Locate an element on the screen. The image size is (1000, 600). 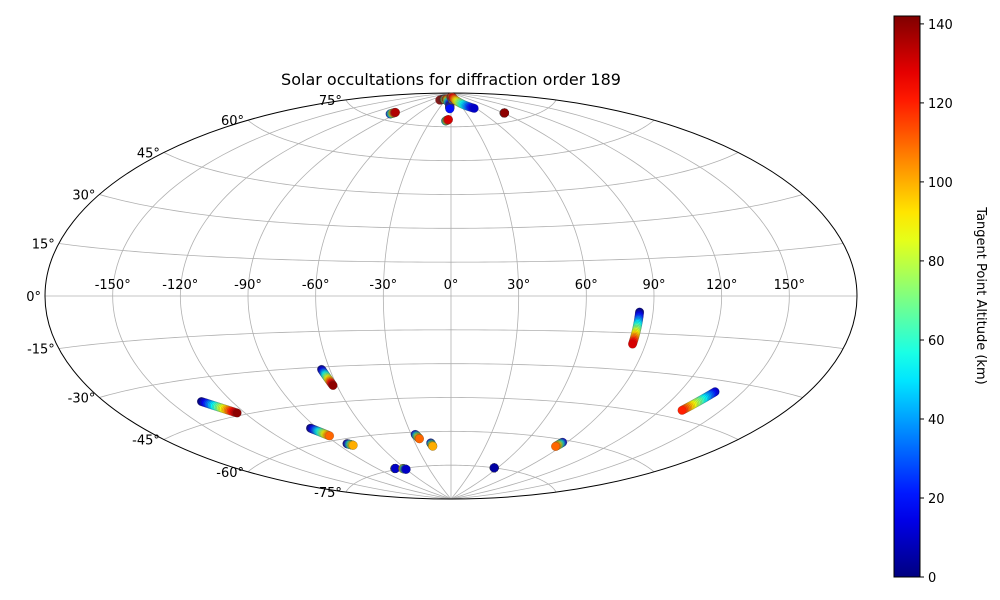
colorbar-label: Tangent Point Altitude (km) is located at coordinates (980, 295).